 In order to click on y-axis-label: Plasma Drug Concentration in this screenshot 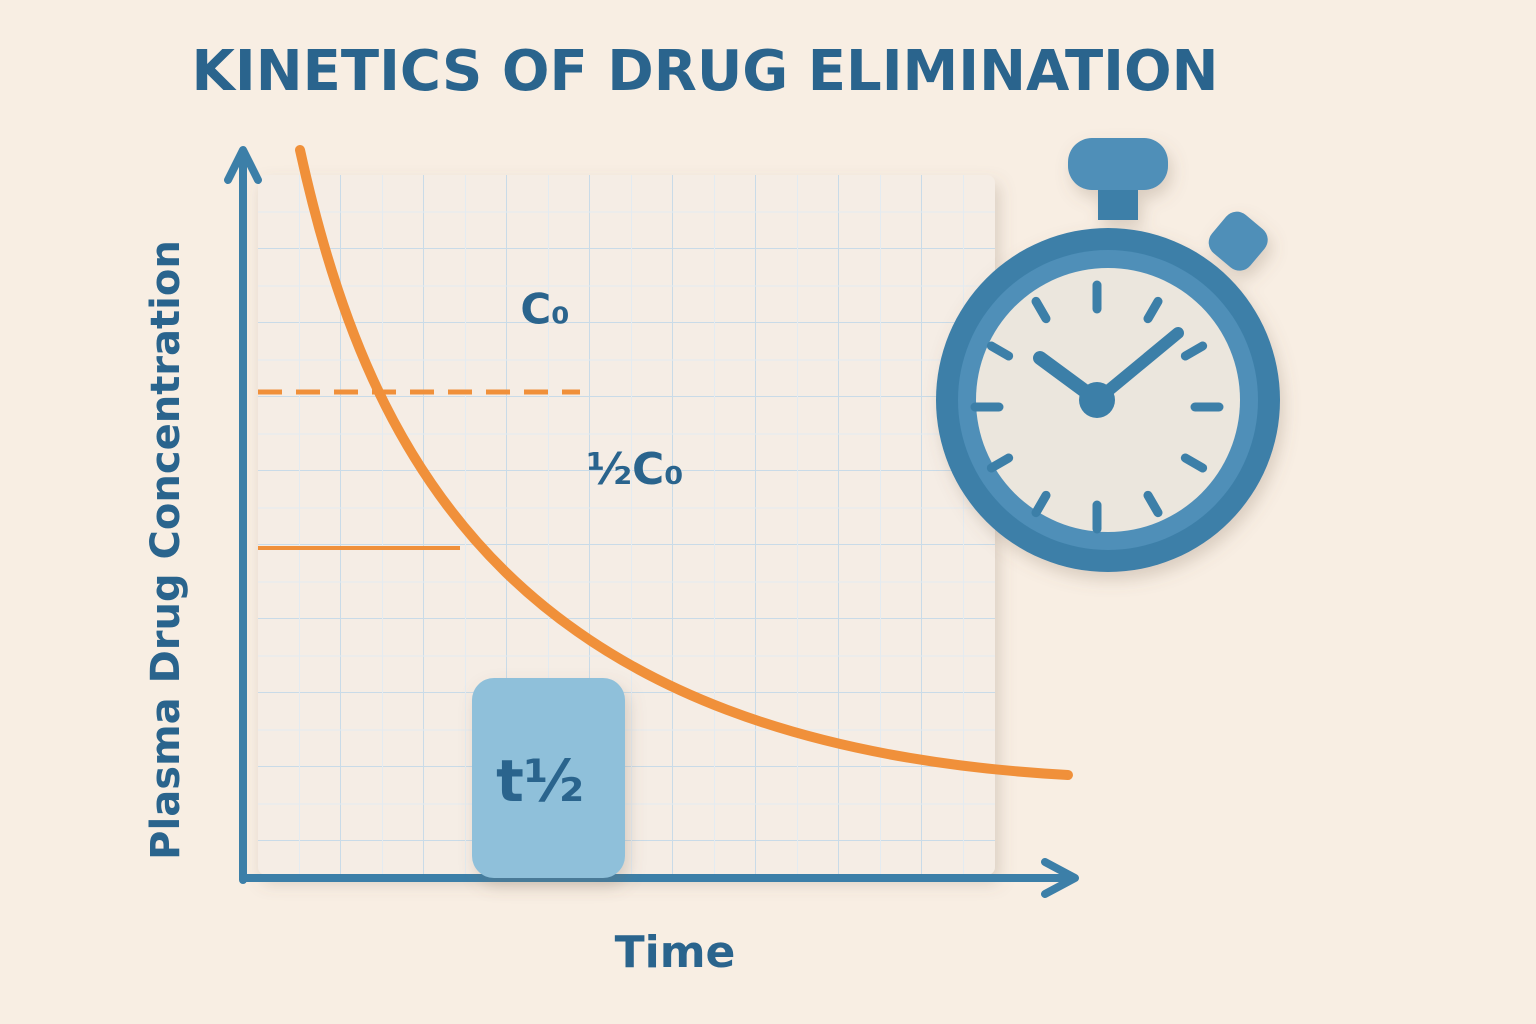, I will do `click(166, 550)`.